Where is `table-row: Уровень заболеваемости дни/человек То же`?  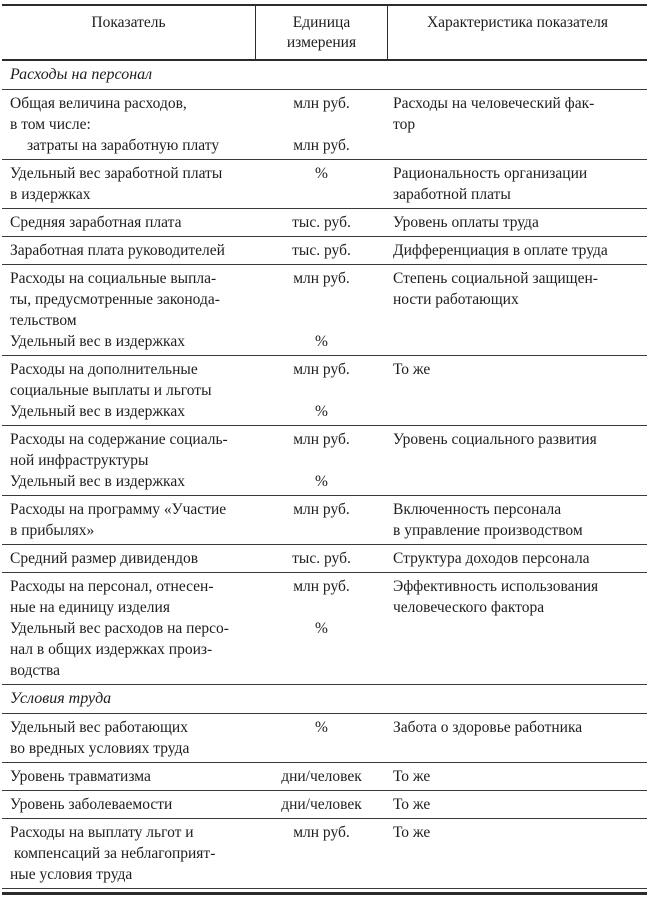
table-row: Уровень заболеваемости дни/человек То же is located at coordinates (324, 805).